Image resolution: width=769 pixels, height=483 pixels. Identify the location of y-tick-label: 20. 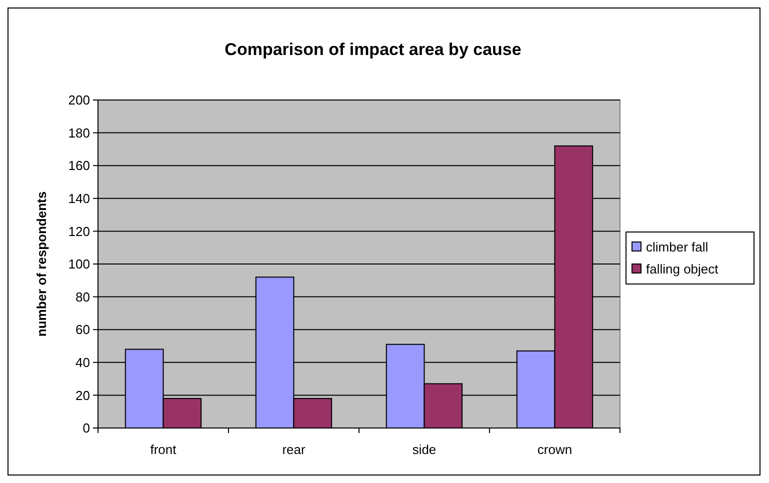
(83, 395).